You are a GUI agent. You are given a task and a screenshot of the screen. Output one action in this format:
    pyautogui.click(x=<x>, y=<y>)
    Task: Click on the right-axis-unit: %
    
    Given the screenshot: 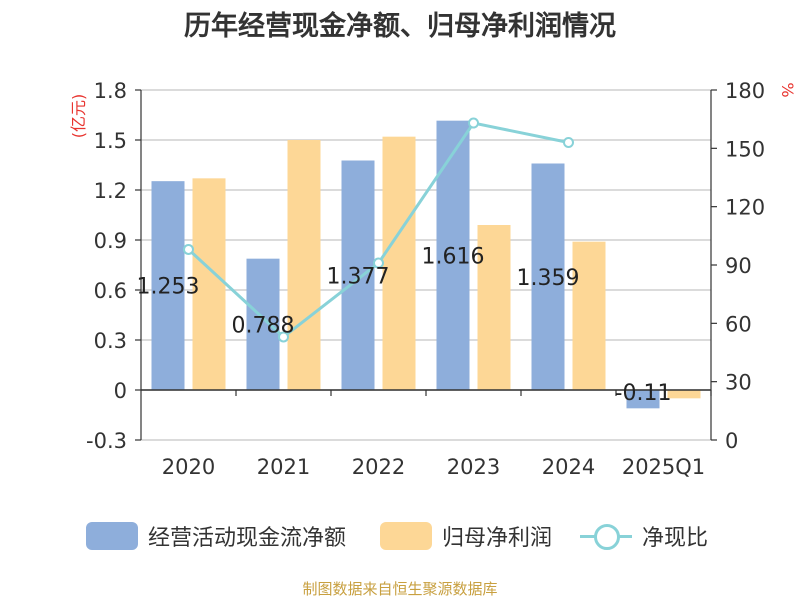 What is the action you would take?
    pyautogui.click(x=787, y=89)
    